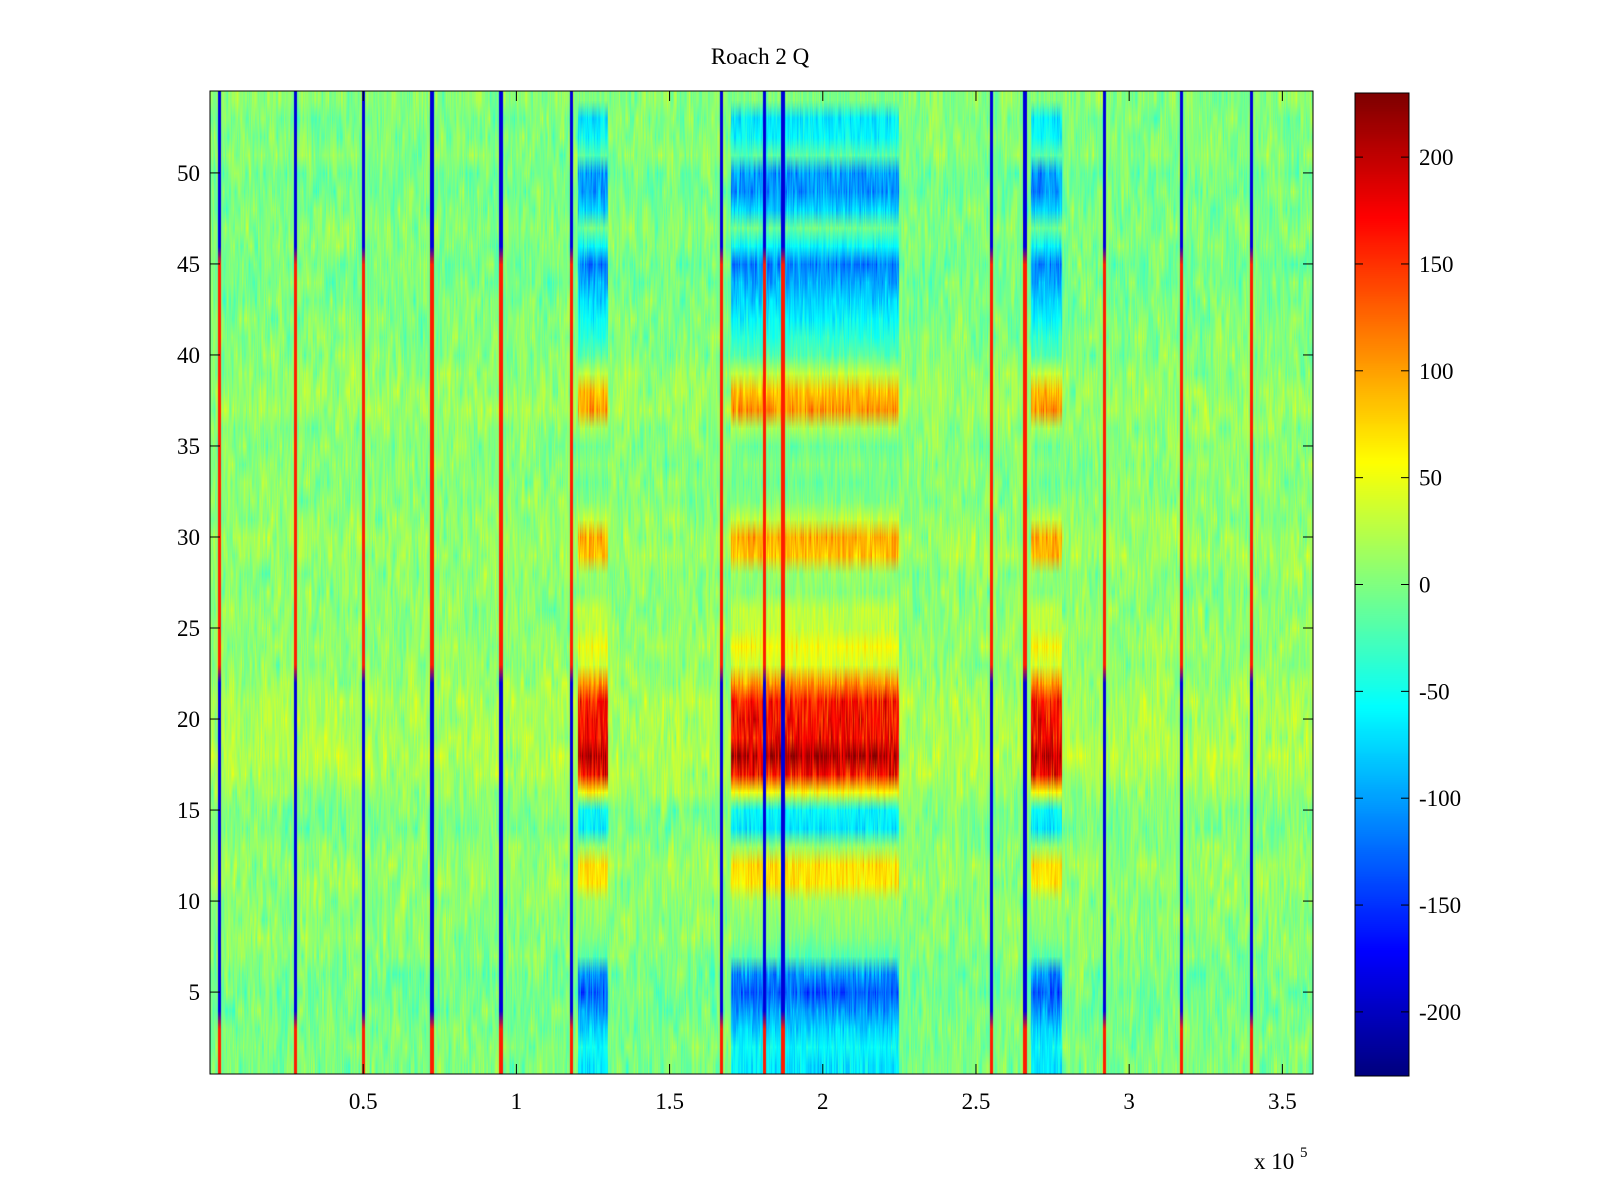 This screenshot has width=1600, height=1200. I want to click on y-tick-label: 20, so click(188, 719).